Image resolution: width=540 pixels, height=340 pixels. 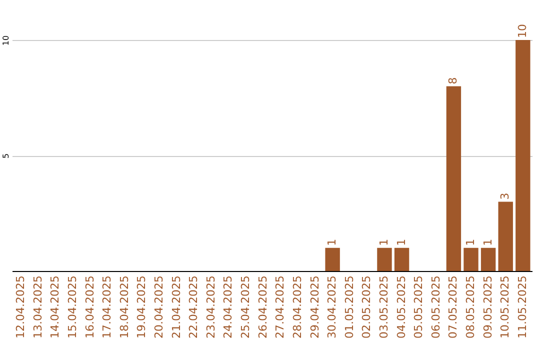 I want to click on x-tick-label: 25.04.2025, so click(x=245, y=307).